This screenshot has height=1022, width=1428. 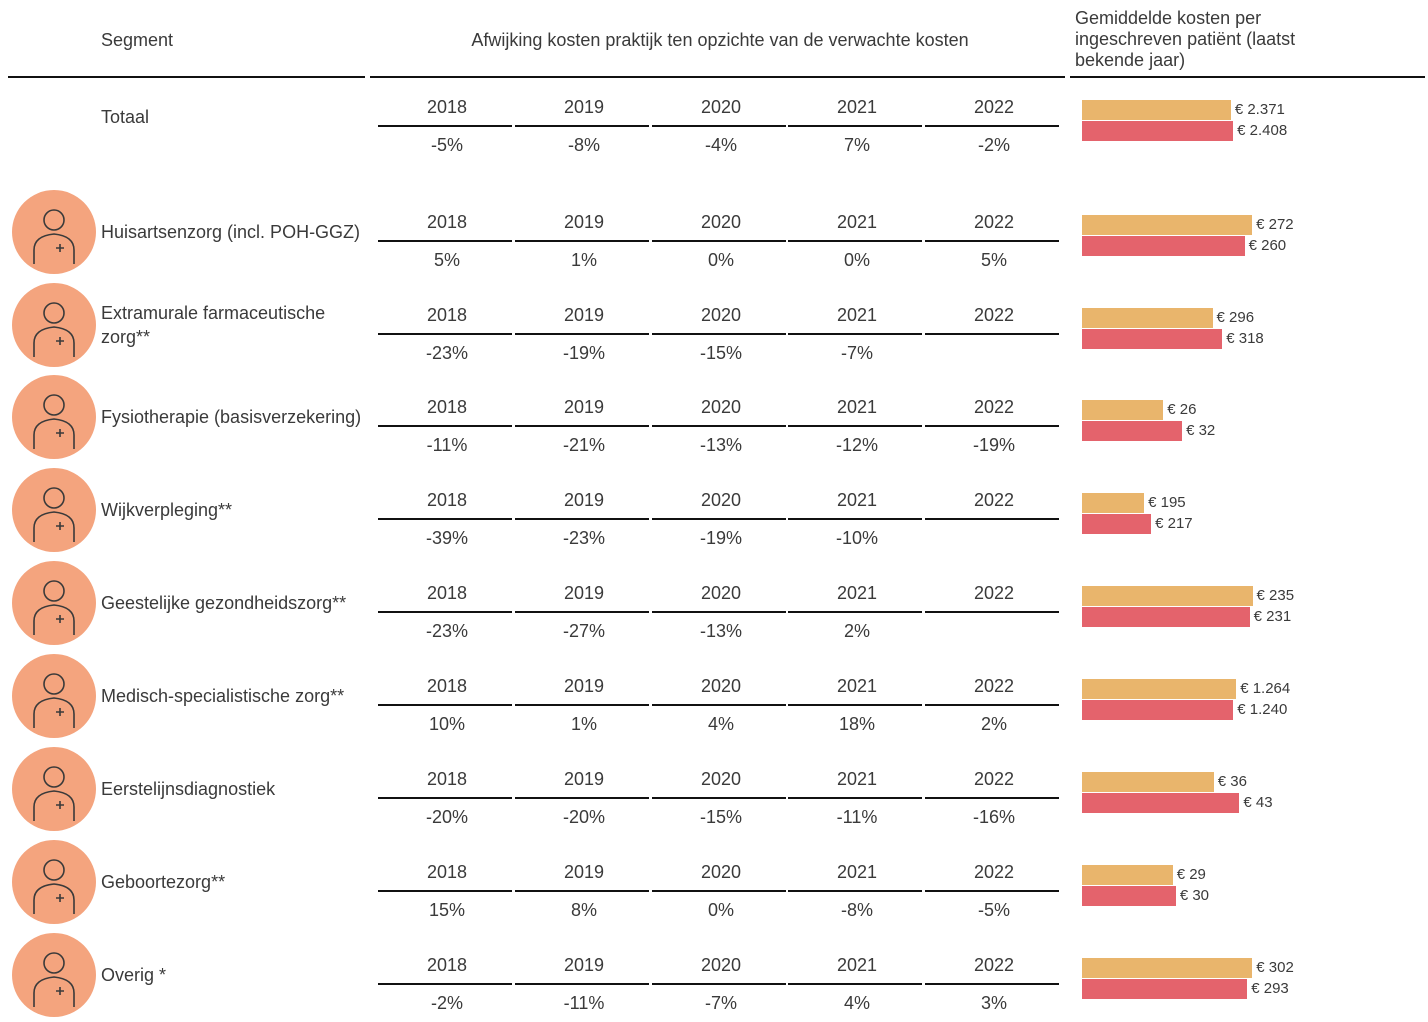 What do you see at coordinates (447, 910) in the screenshot?
I see `deviation: 15%` at bounding box center [447, 910].